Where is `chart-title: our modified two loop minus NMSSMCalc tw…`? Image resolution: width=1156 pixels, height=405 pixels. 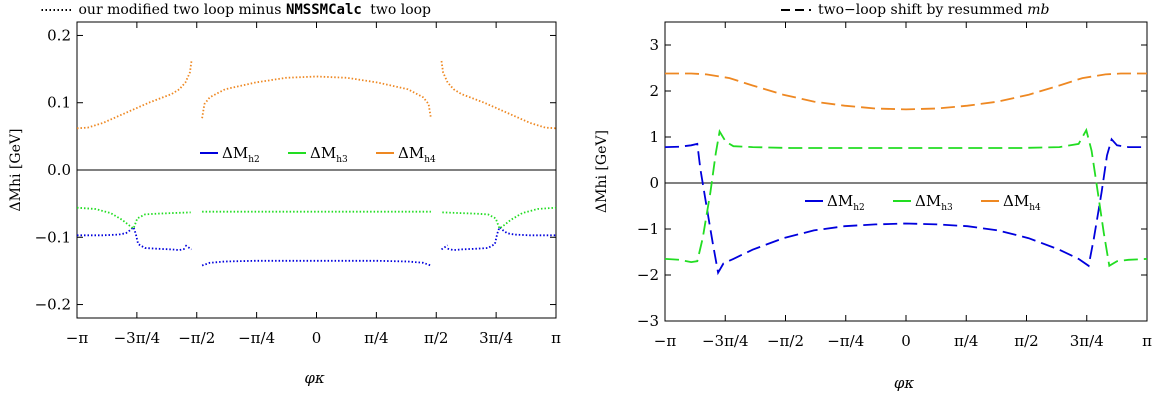 chart-title: our modified two loop minus NMSSMCalc tw… is located at coordinates (236, 10).